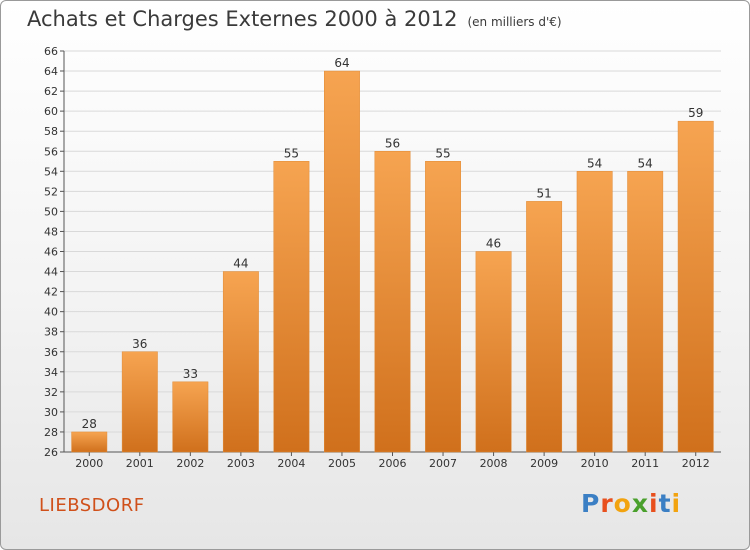 Image resolution: width=750 pixels, height=550 pixels. What do you see at coordinates (240, 264) in the screenshot?
I see `bar-value-label: 44` at bounding box center [240, 264].